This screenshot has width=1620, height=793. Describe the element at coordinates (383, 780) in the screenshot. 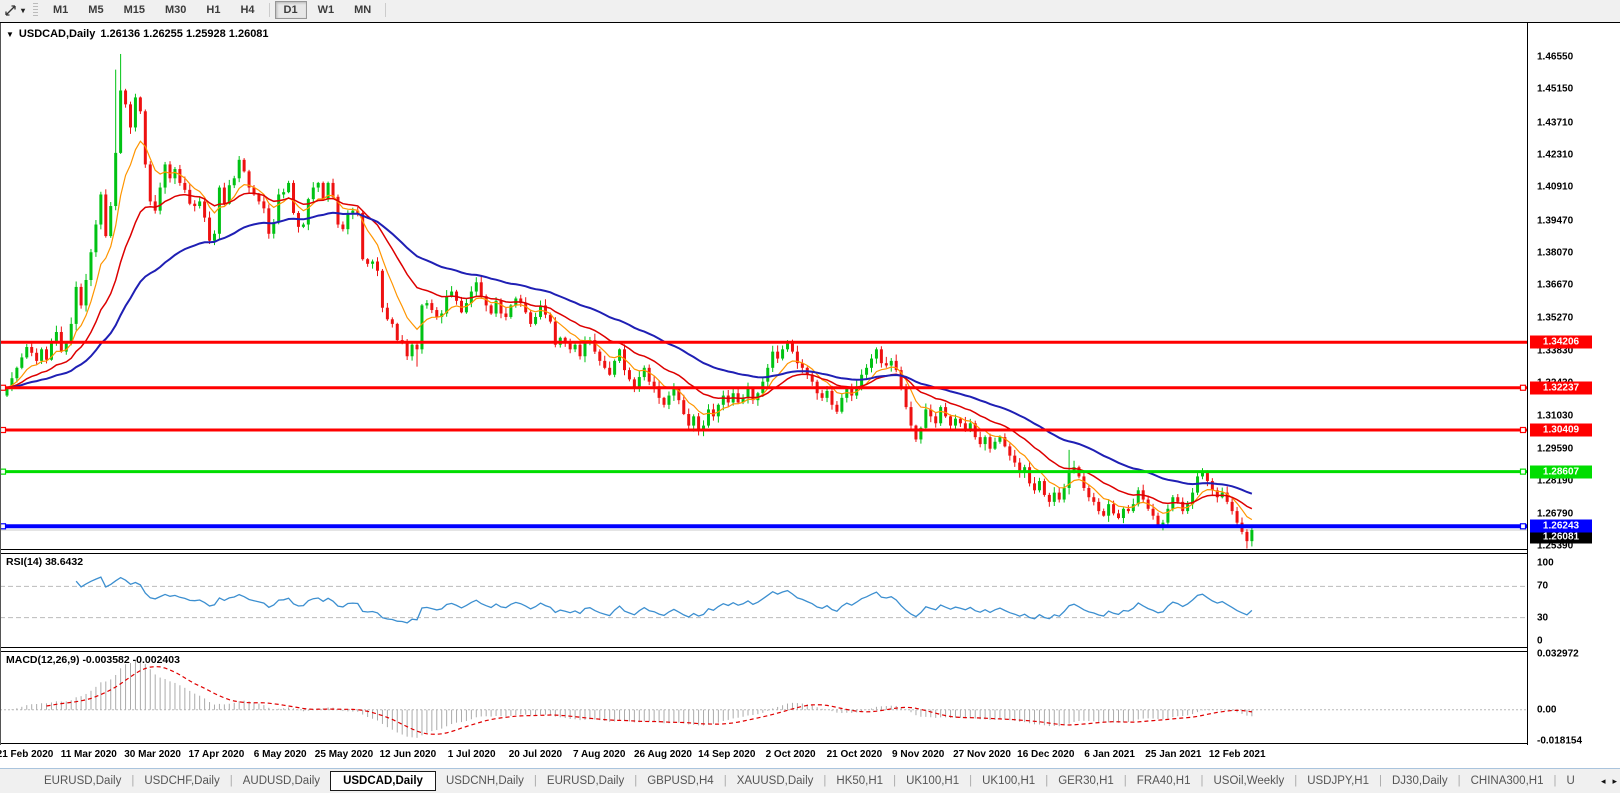

I see `chart-tab-usdcad-daily: USDCAD,Daily` at that location.